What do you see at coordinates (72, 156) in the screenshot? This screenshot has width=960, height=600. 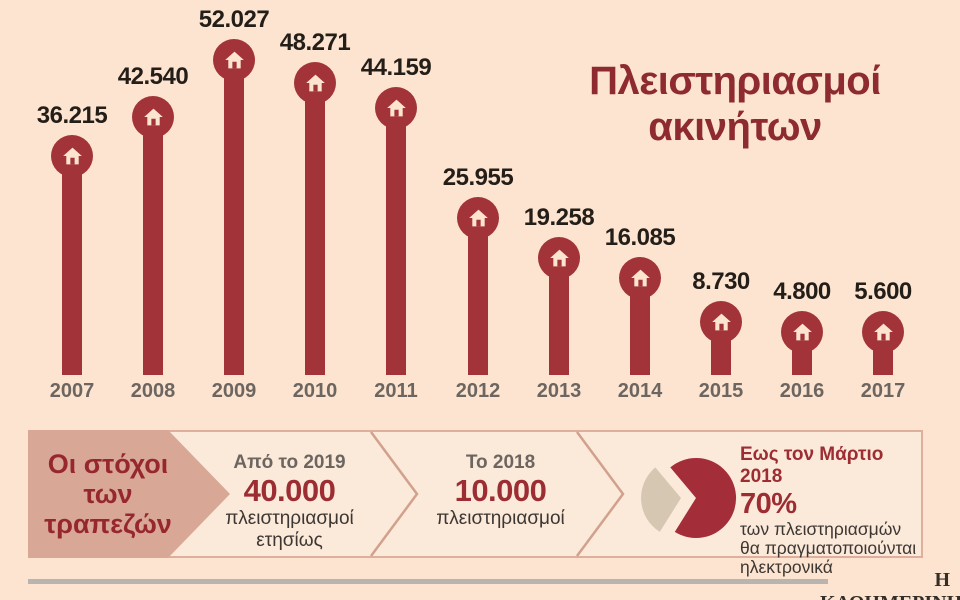 I see `house-icon-2007` at bounding box center [72, 156].